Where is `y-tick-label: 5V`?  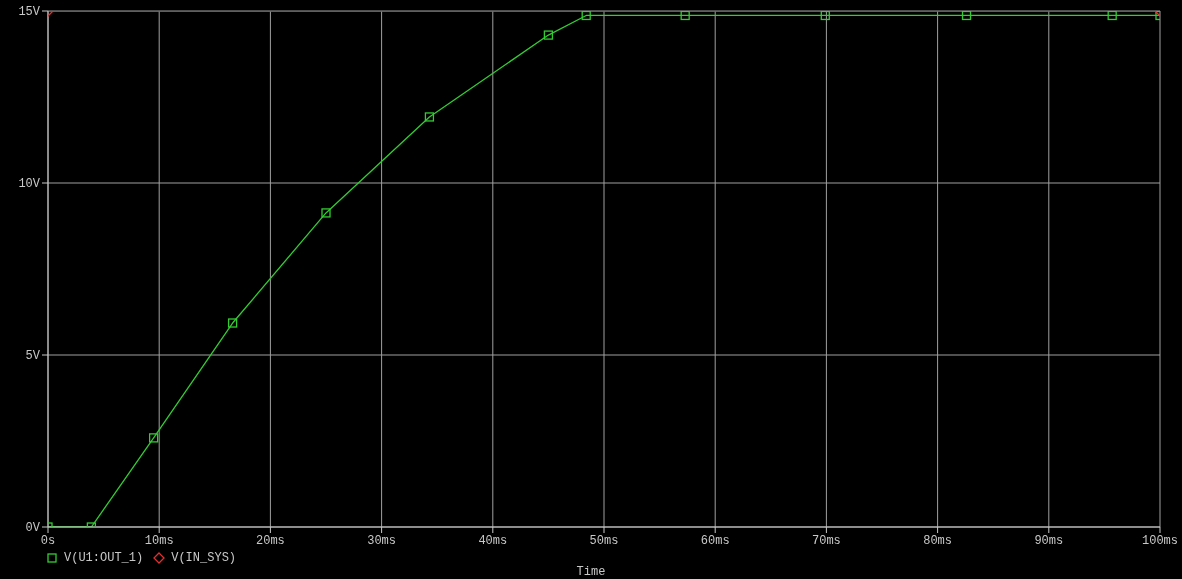 y-tick-label: 5V is located at coordinates (33, 356).